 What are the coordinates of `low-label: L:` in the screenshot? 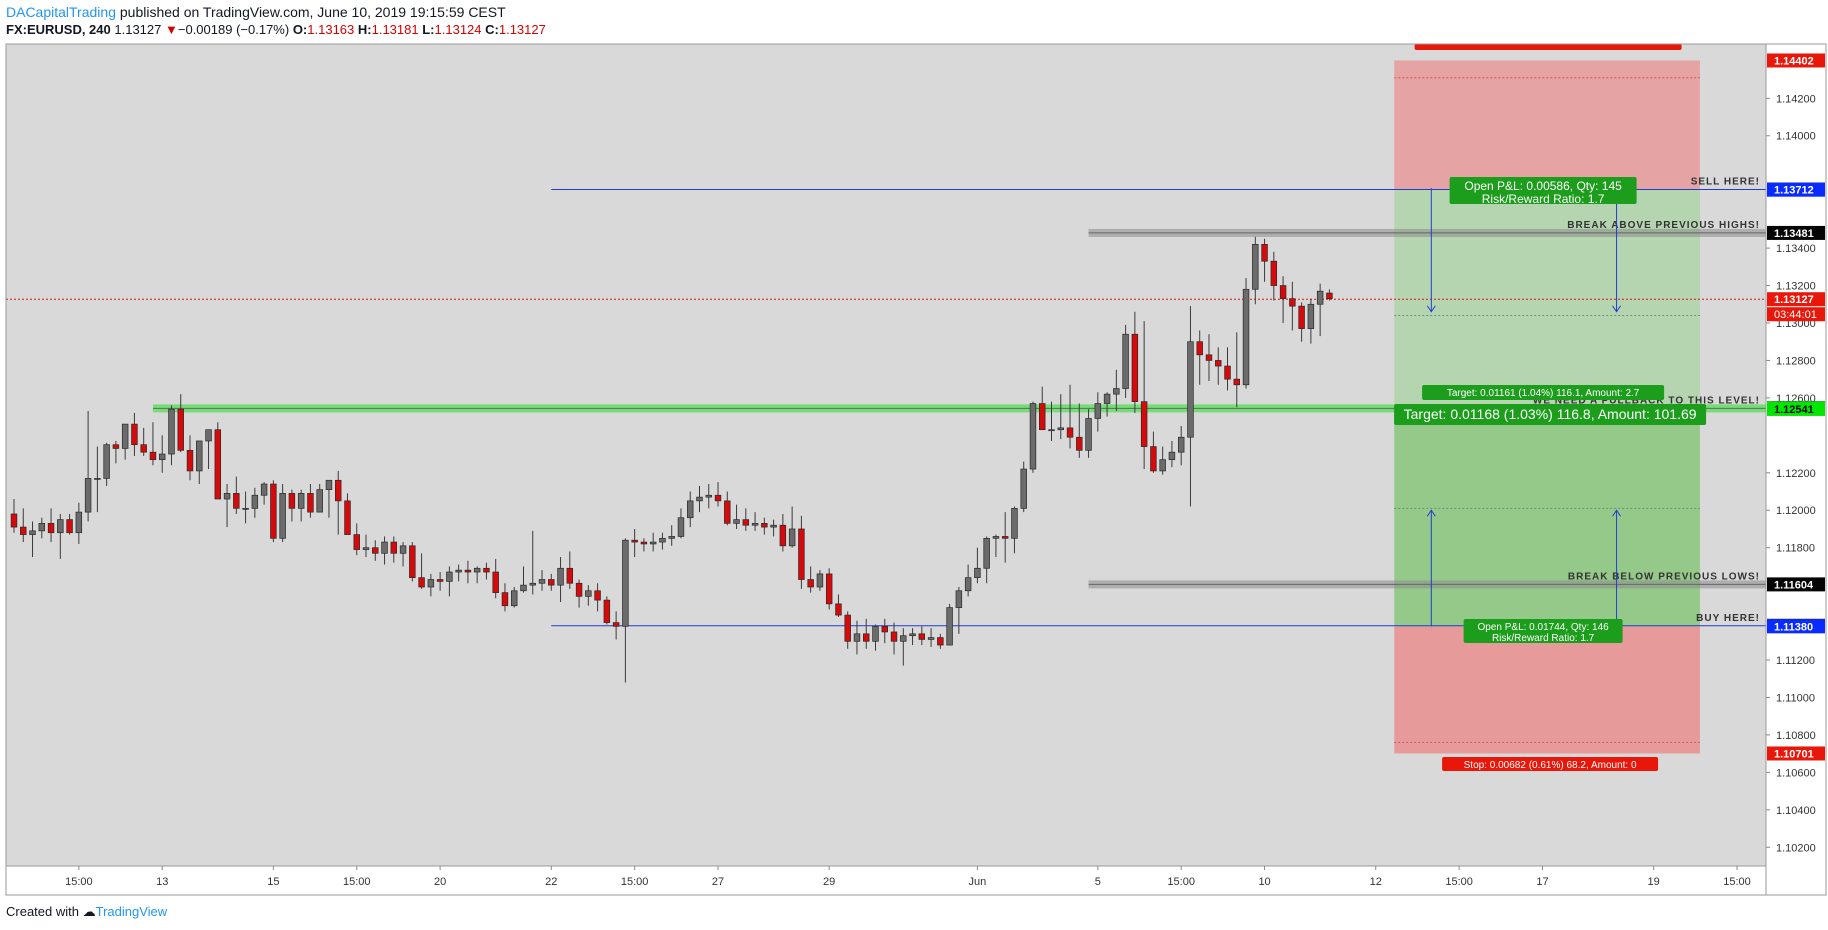 It's located at (428, 29).